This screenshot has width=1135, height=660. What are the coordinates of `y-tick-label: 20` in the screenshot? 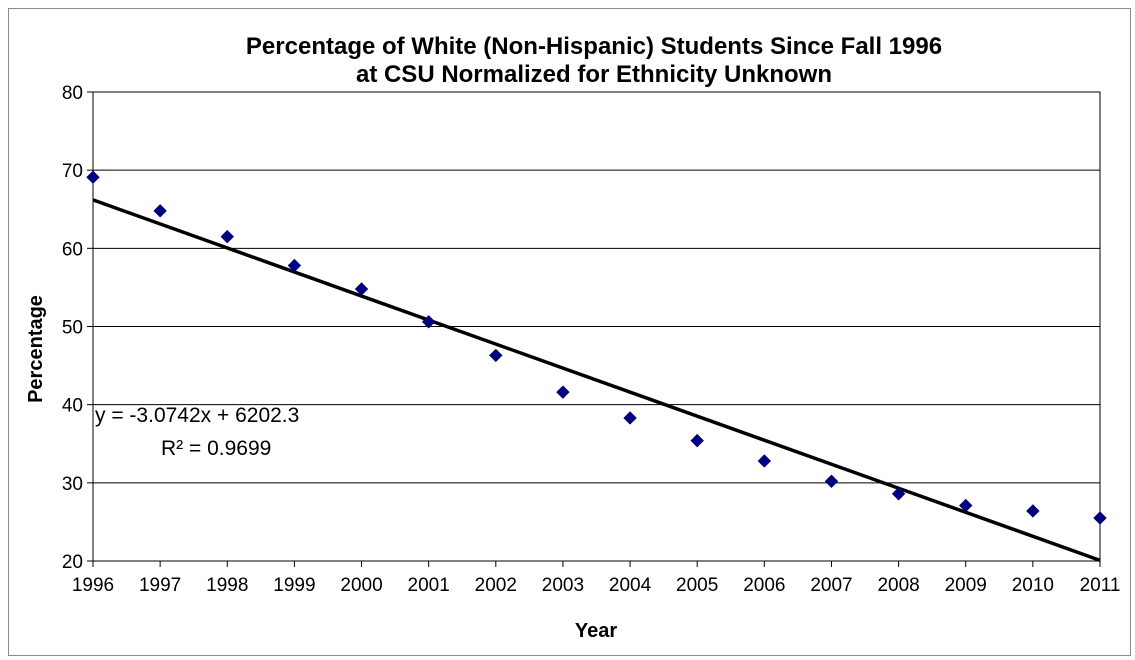 It's located at (72, 562).